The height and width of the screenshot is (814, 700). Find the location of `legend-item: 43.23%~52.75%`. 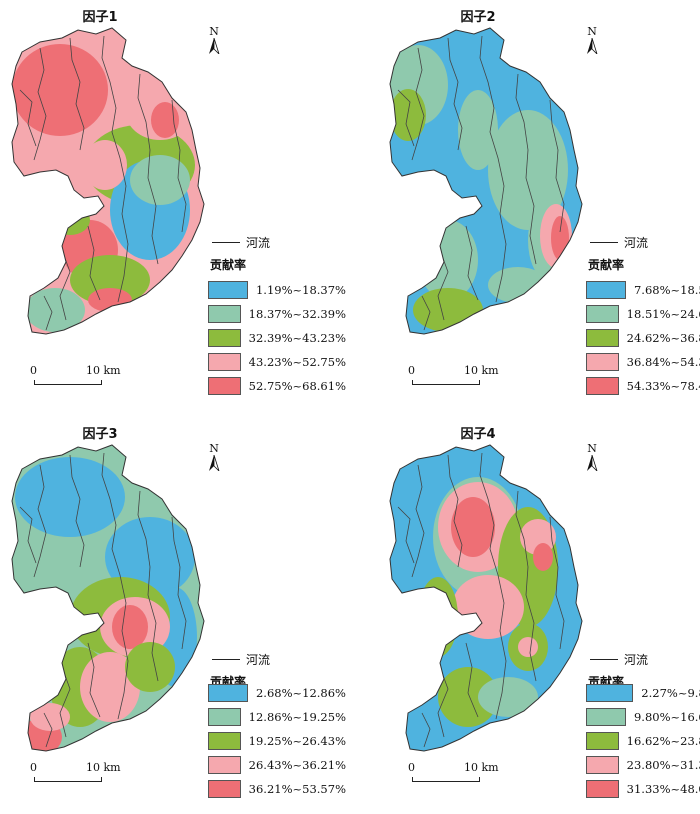

legend-item: 43.23%~52.75% is located at coordinates (277, 362).